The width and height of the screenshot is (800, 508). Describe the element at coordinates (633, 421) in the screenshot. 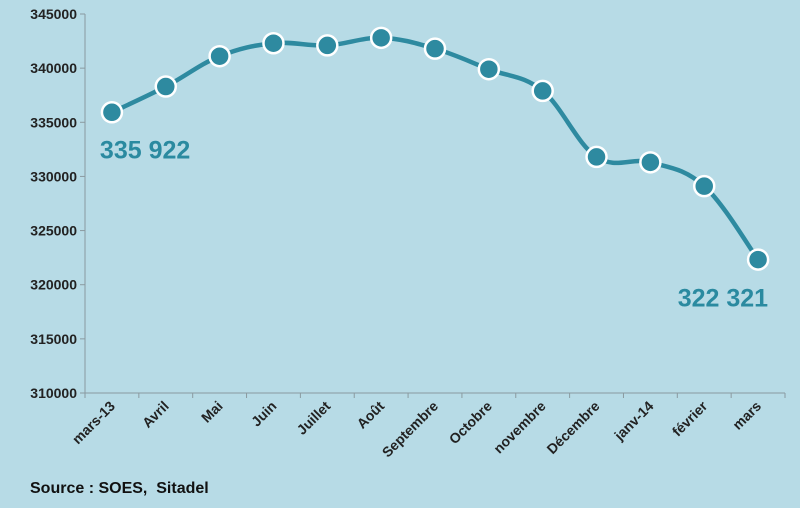

I see `x-tick-label: janv-14` at that location.